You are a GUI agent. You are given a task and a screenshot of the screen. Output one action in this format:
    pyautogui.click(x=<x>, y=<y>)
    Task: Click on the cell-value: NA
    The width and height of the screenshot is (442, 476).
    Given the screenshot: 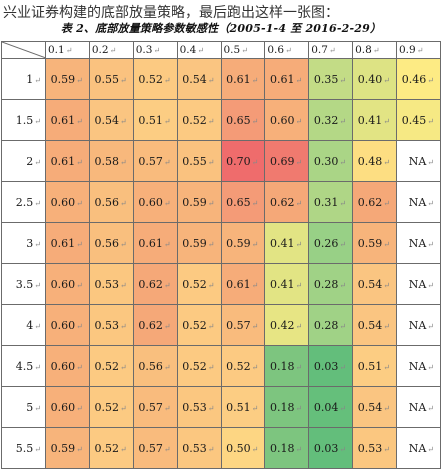 What is the action you would take?
    pyautogui.click(x=417, y=202)
    